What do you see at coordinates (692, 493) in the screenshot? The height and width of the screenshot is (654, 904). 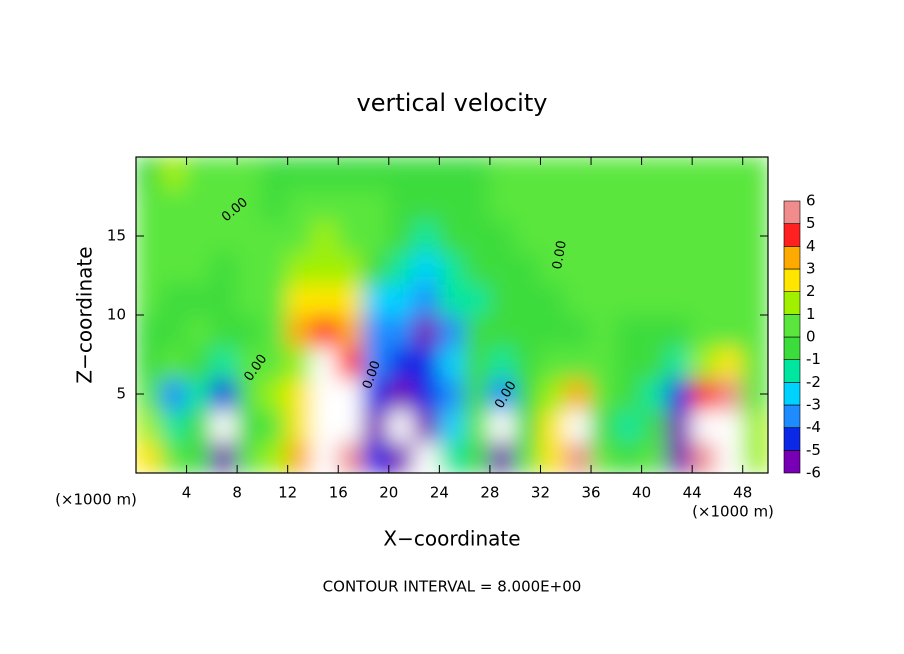 I see `x-tick-label: 44` at bounding box center [692, 493].